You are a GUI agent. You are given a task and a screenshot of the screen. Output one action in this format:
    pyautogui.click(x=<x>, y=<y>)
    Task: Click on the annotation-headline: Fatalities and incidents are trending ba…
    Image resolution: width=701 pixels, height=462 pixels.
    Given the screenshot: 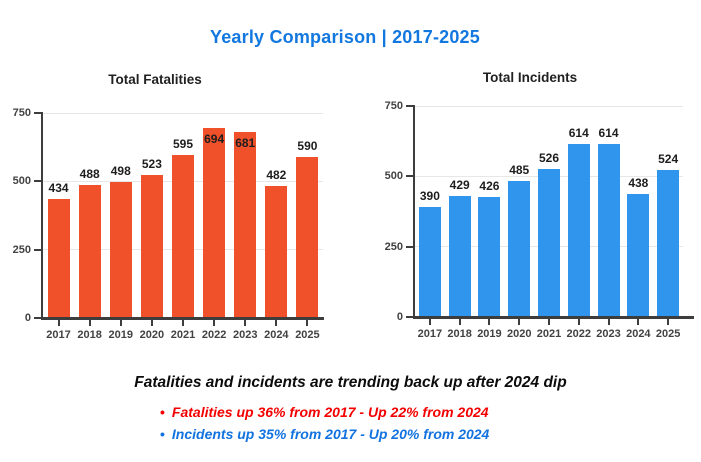 What is the action you would take?
    pyautogui.click(x=350, y=382)
    